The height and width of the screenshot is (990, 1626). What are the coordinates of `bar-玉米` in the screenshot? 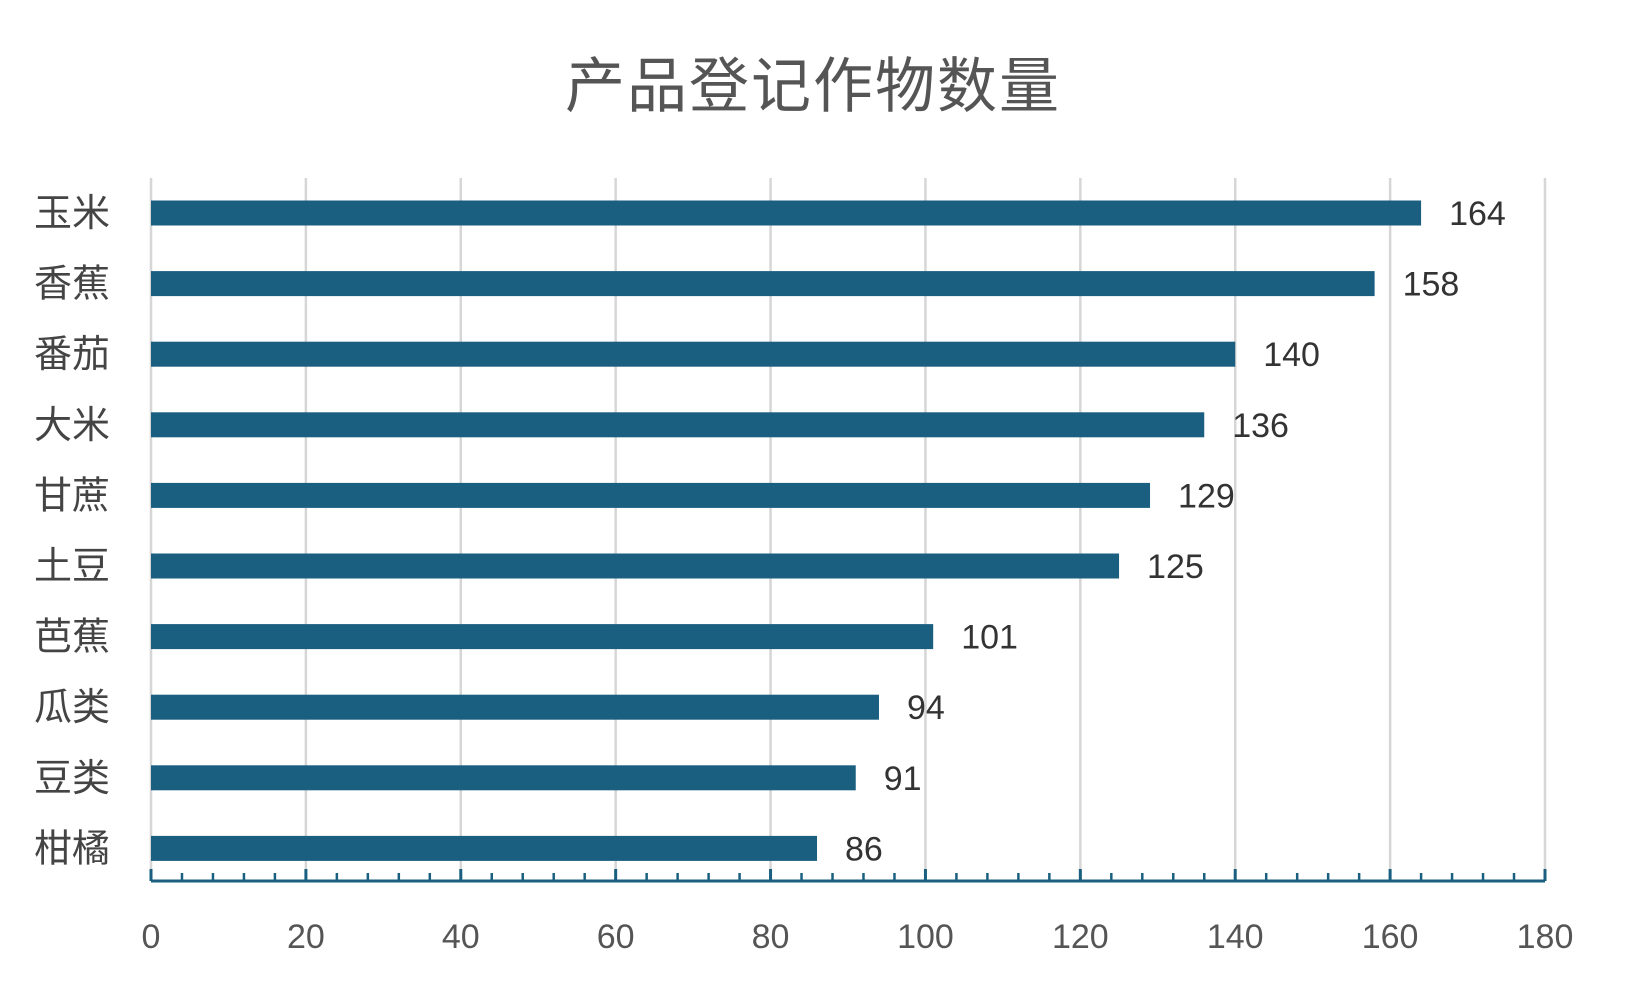 It's located at (786, 213).